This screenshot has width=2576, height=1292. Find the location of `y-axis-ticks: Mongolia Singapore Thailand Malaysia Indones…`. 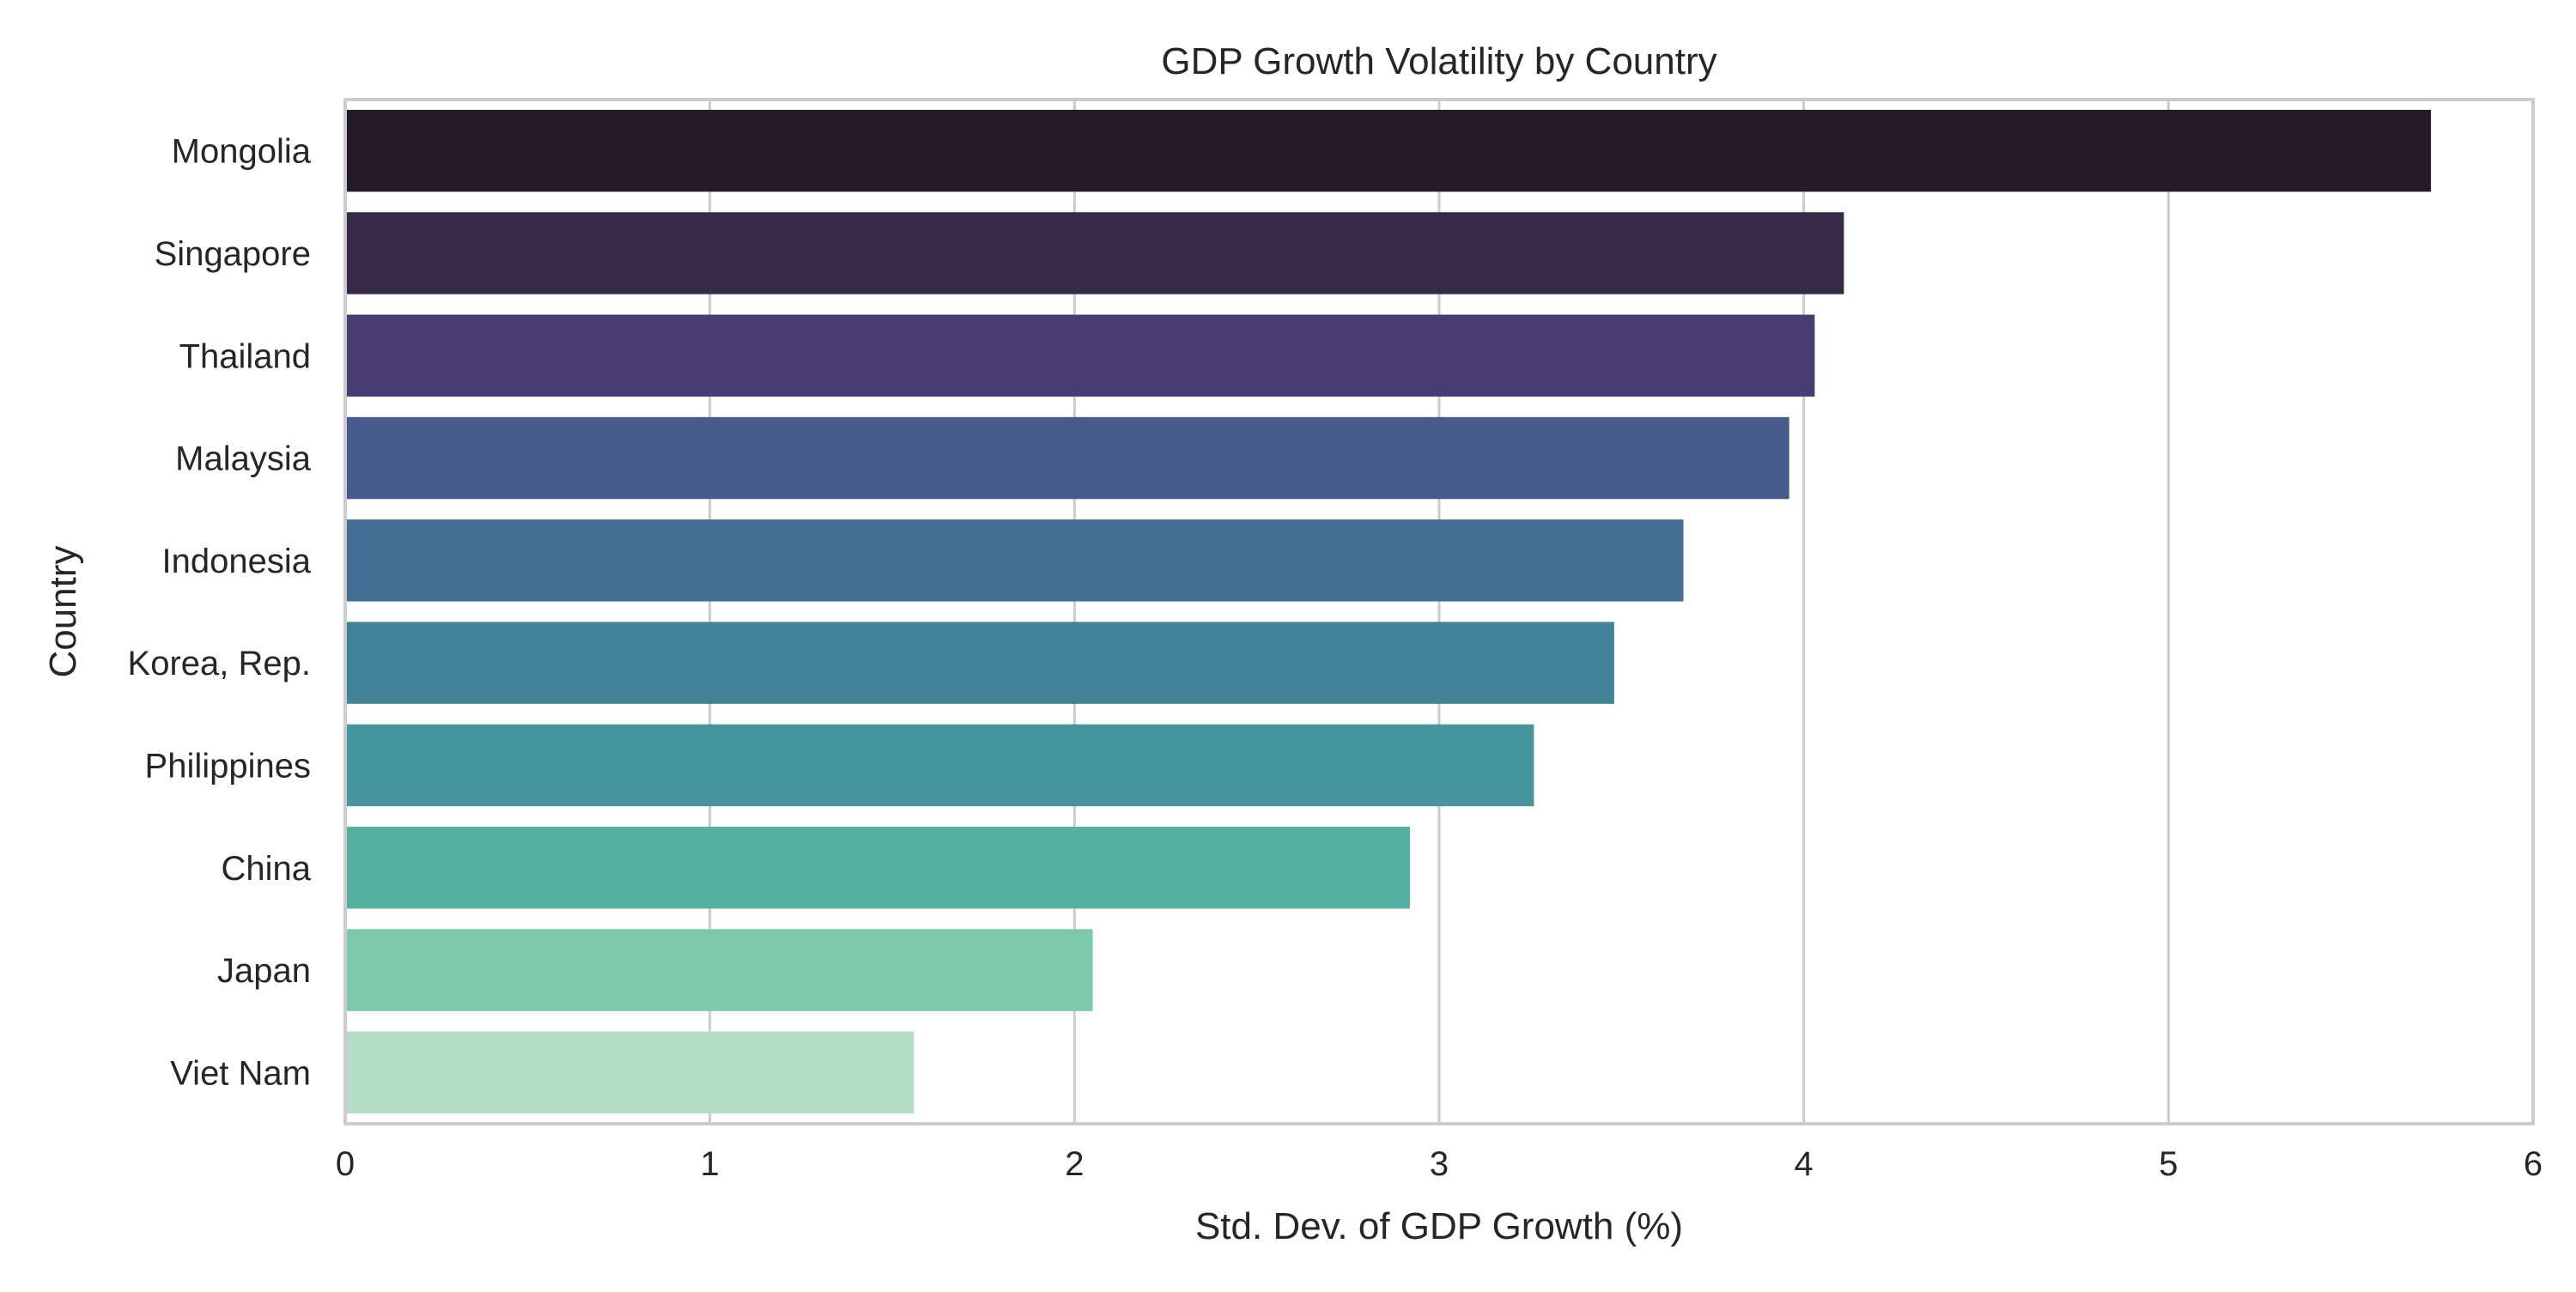

y-axis-ticks: Mongolia Singapore Thailand Malaysia Indones… is located at coordinates (220, 613).